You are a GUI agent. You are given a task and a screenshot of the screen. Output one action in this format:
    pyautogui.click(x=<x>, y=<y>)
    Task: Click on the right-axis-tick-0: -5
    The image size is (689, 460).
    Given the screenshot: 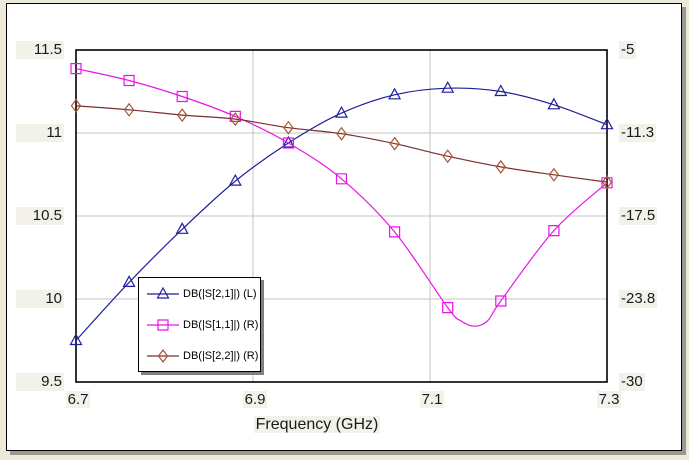 What is the action you would take?
    pyautogui.click(x=628, y=50)
    